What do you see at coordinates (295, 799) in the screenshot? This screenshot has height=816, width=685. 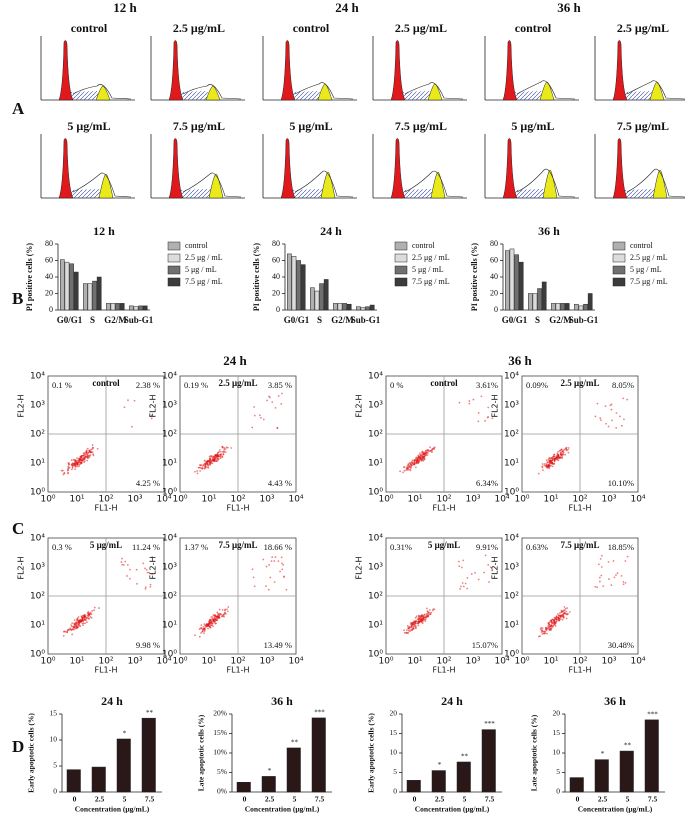 I see `x-tick-label: 5` at bounding box center [295, 799].